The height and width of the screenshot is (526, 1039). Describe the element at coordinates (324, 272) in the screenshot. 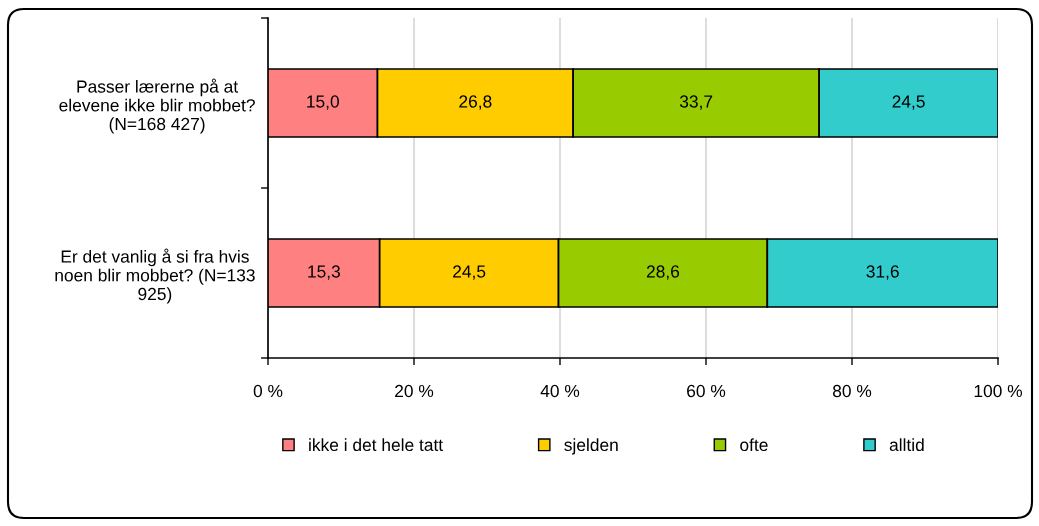

I see `data-label: 15,3` at that location.